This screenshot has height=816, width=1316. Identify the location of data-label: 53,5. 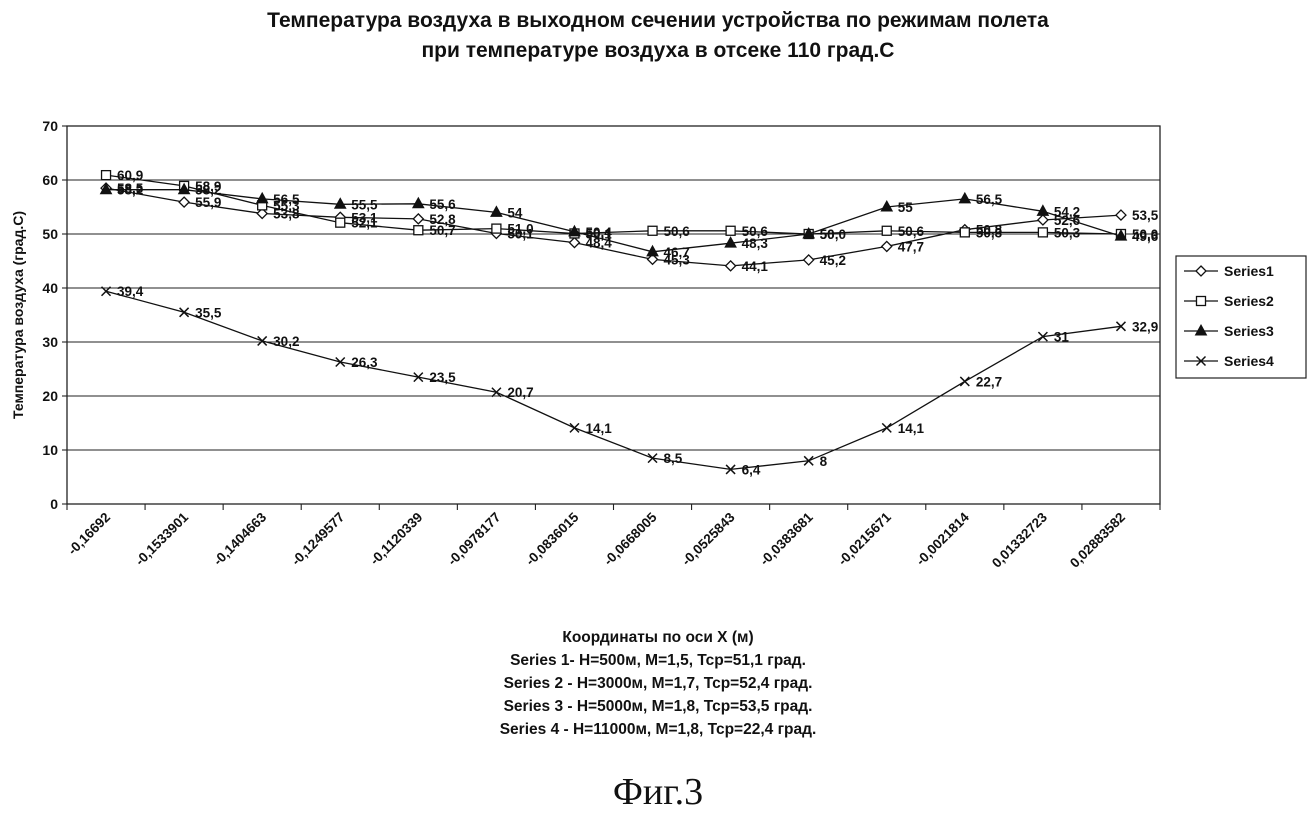
(1145, 215).